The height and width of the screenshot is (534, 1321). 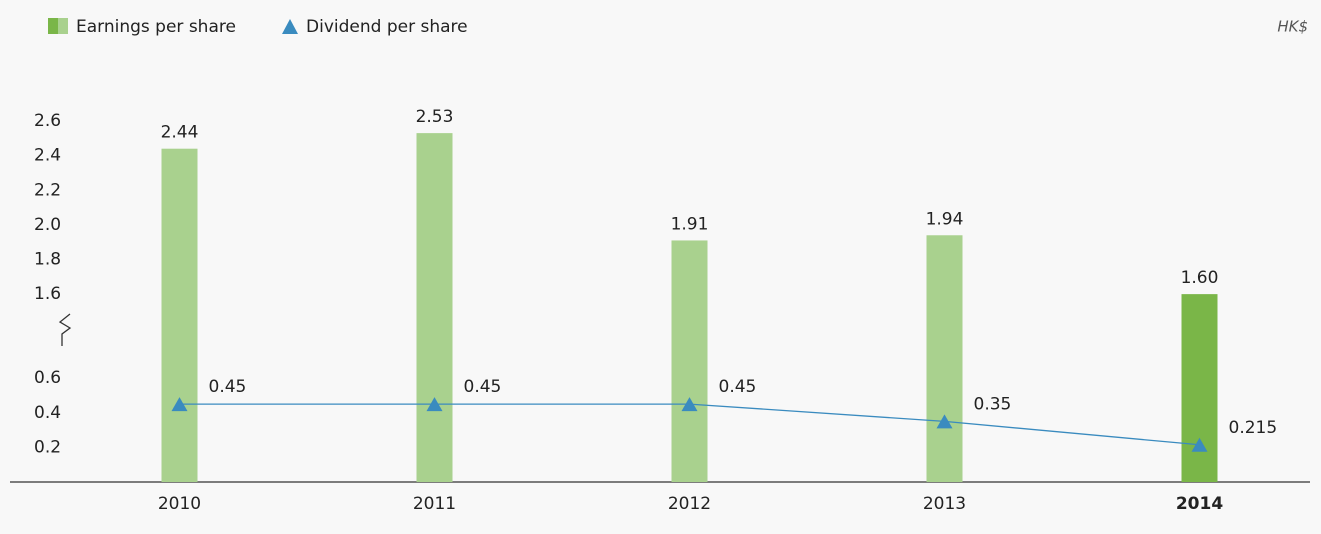 What do you see at coordinates (156, 27) in the screenshot?
I see `legend-label: Earnings per share` at bounding box center [156, 27].